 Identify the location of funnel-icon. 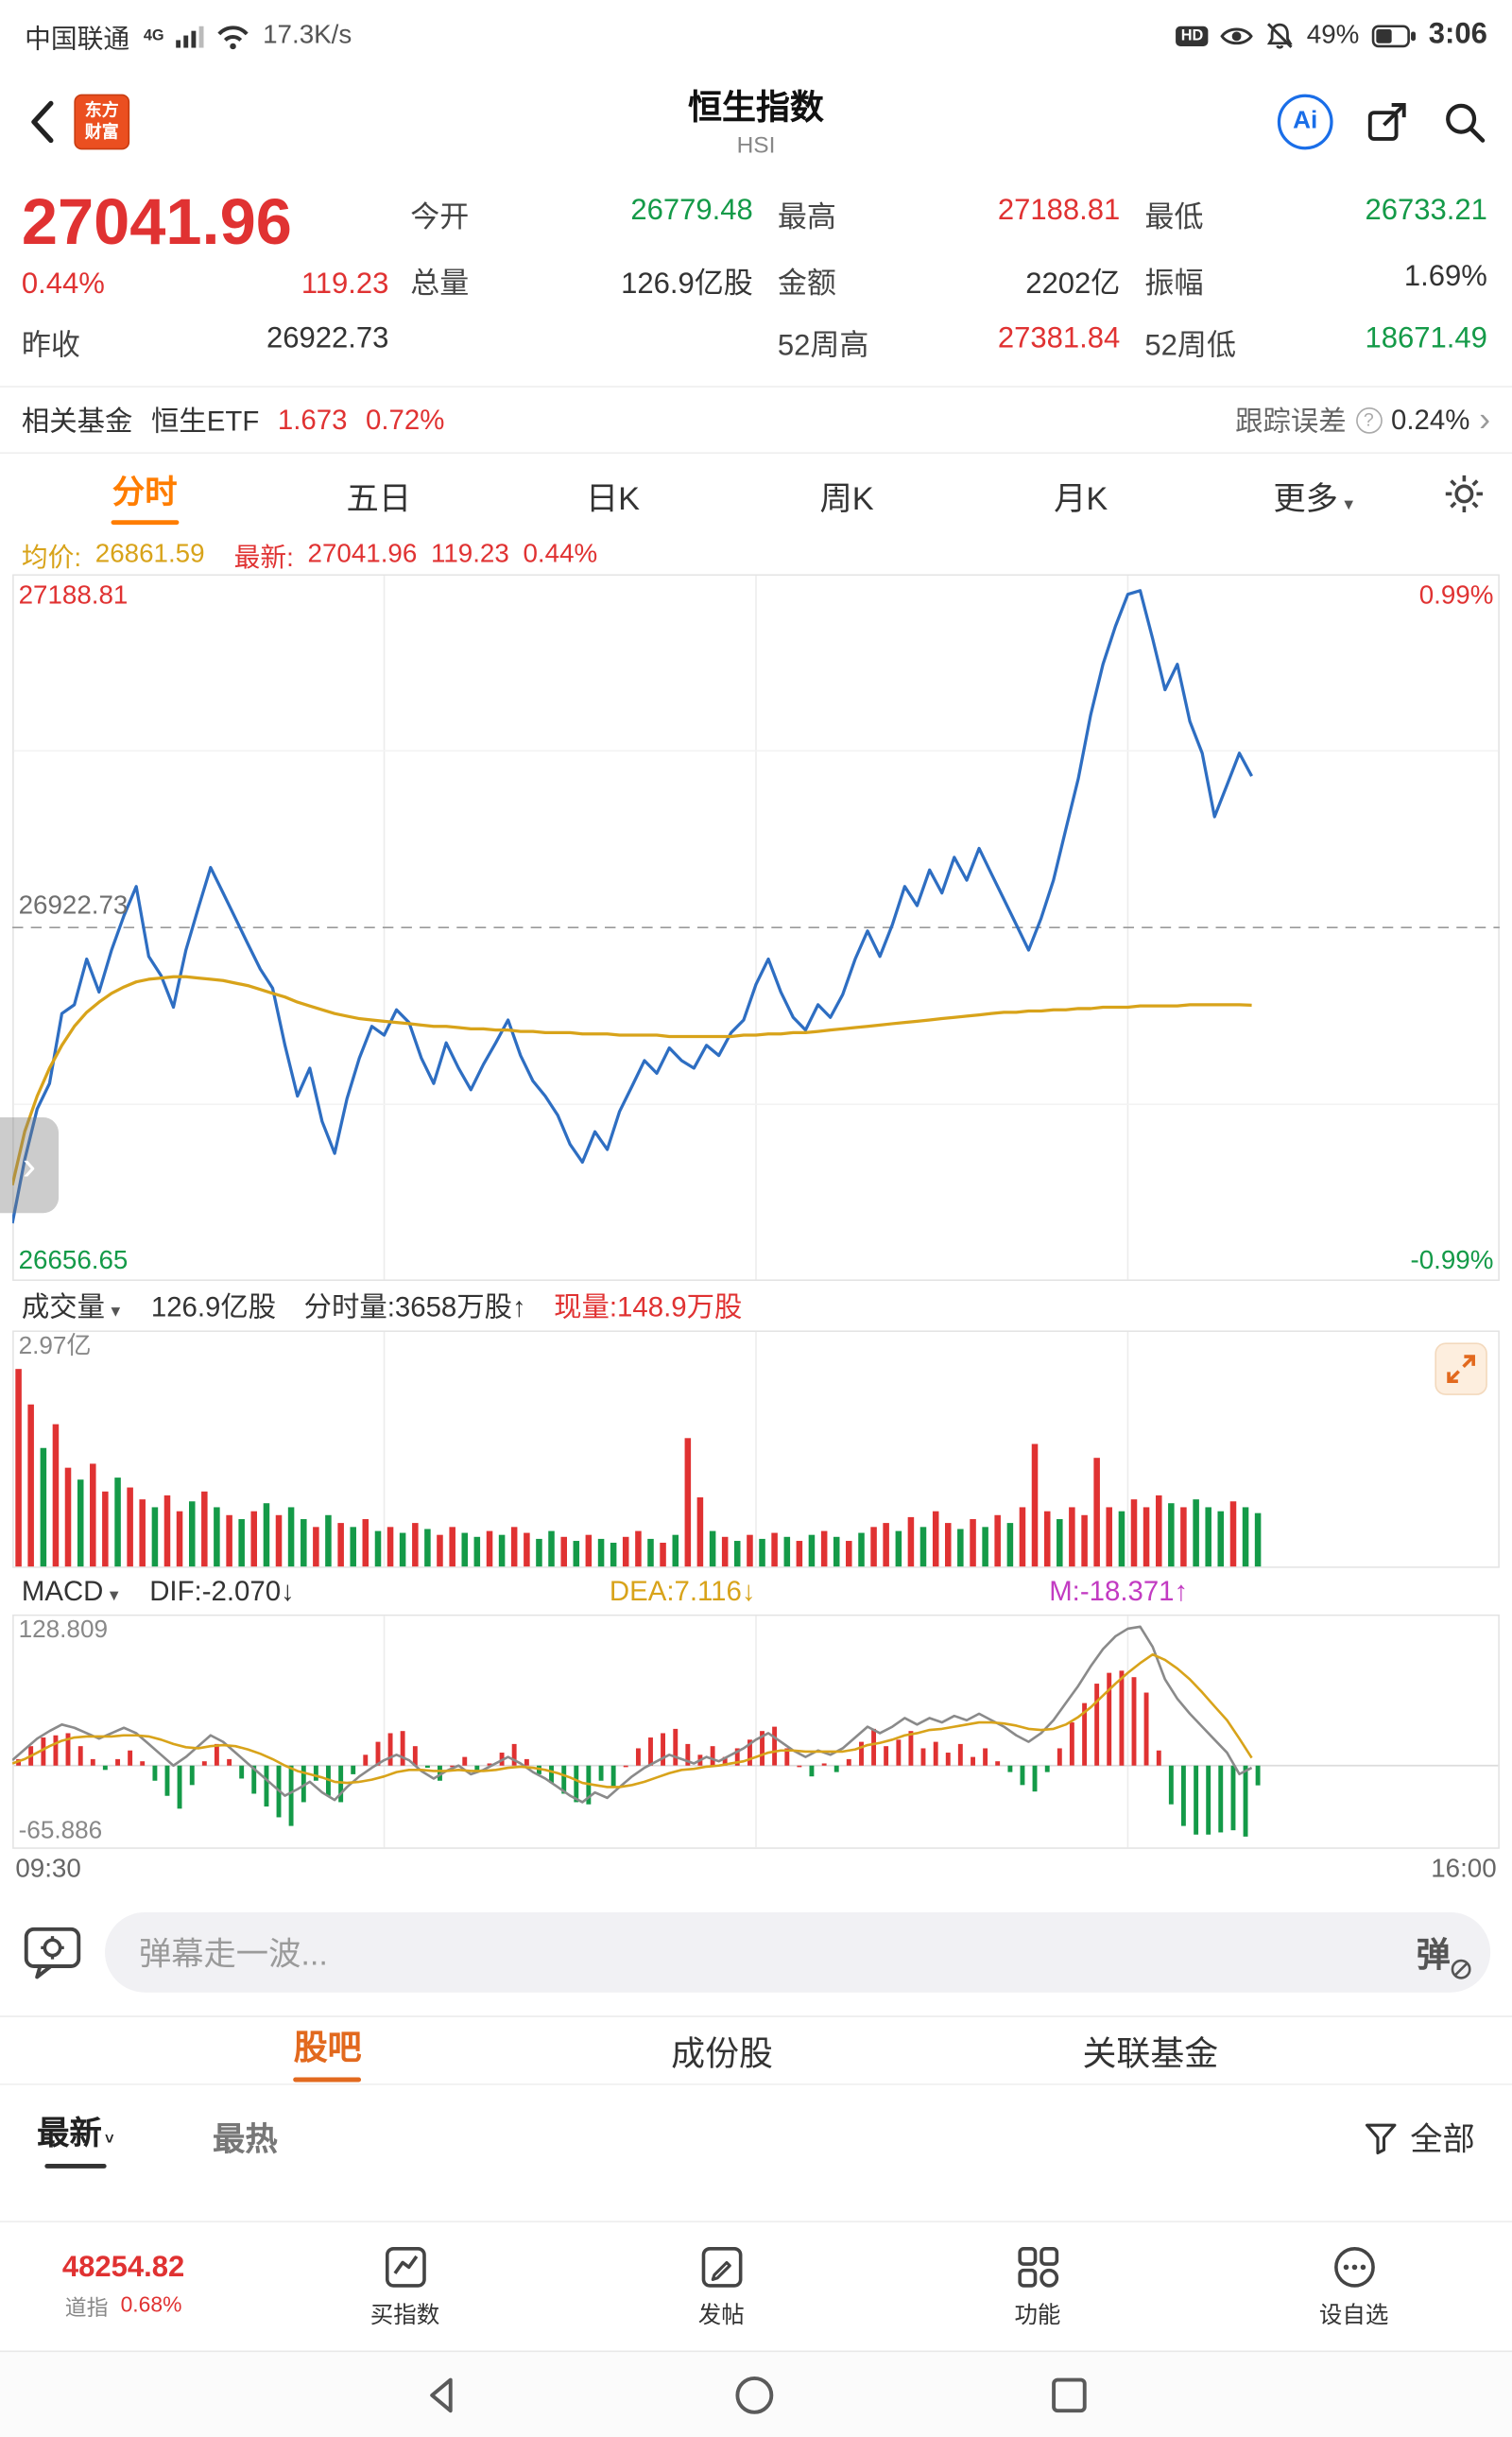
(1381, 2138).